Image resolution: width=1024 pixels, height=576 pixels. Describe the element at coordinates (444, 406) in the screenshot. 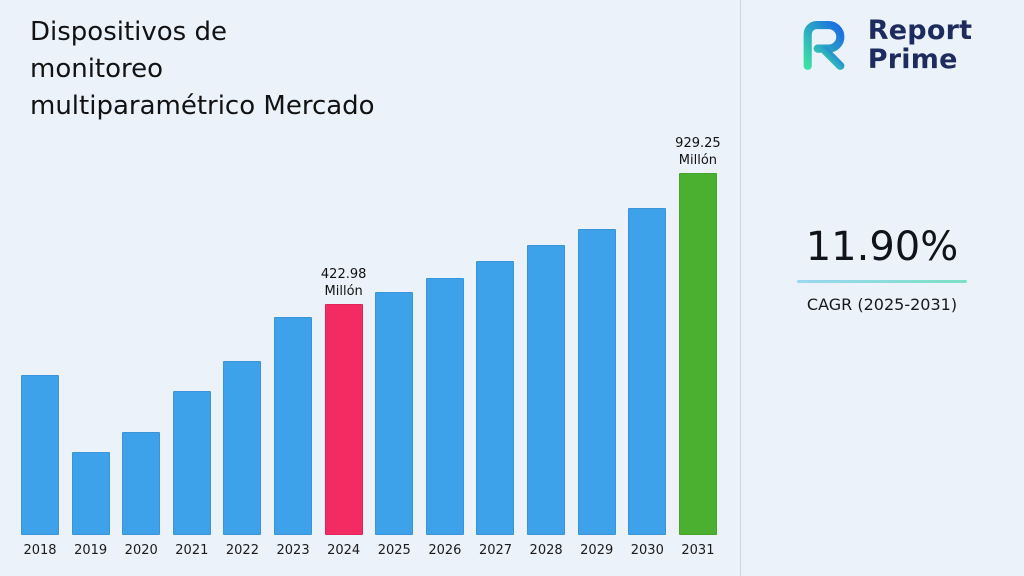

I see `bar-2026` at that location.